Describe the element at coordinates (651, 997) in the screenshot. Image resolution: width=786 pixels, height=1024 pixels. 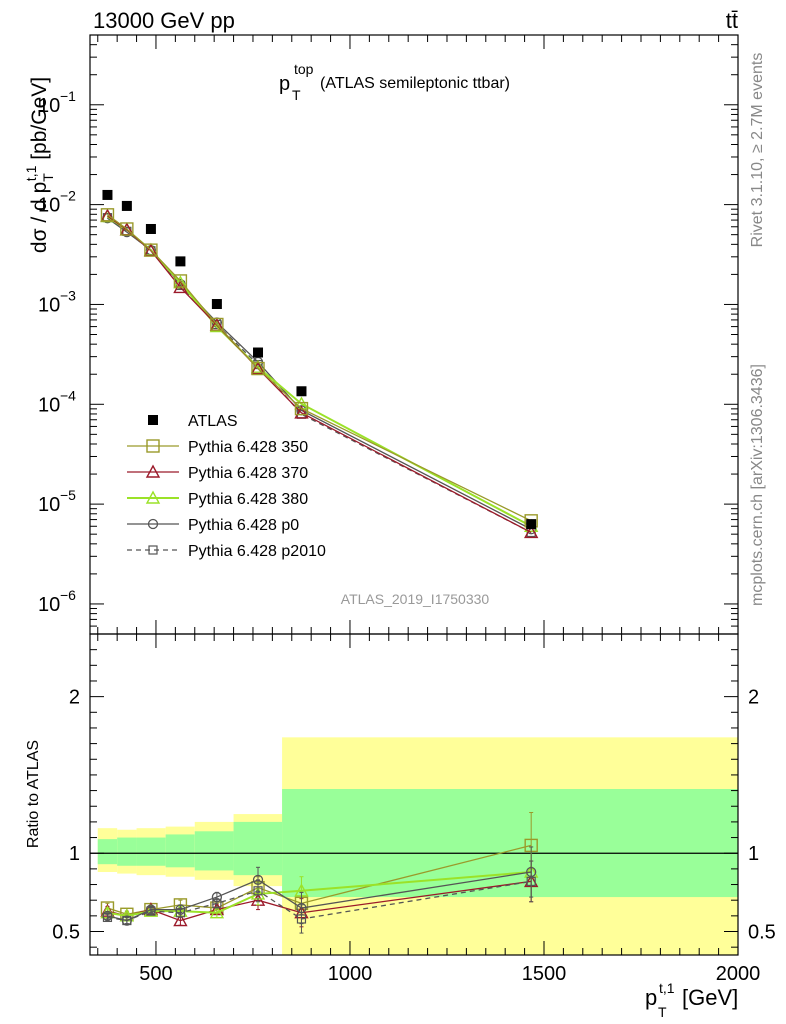
I see `x-label-main: p` at that location.